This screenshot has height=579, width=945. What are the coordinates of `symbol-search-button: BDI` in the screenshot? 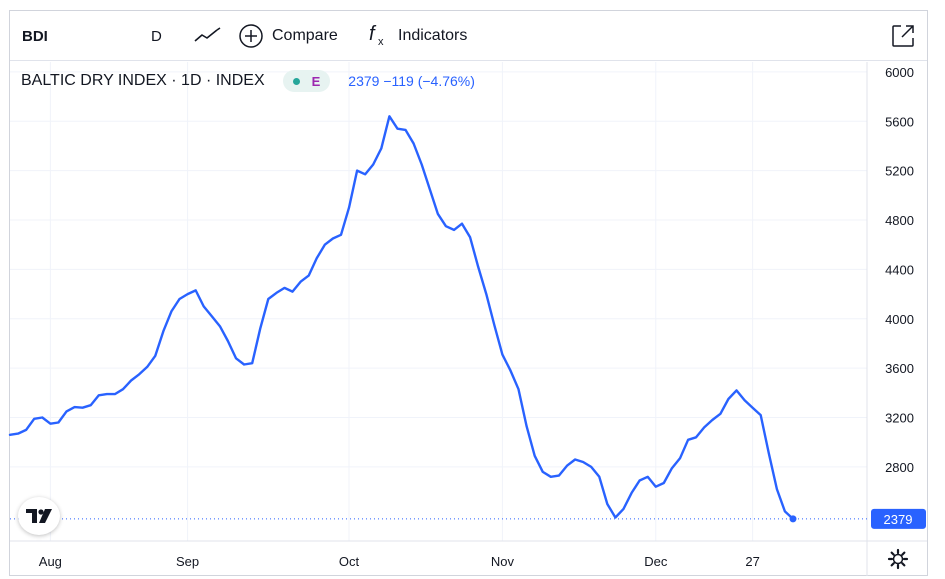 It's located at (35, 36).